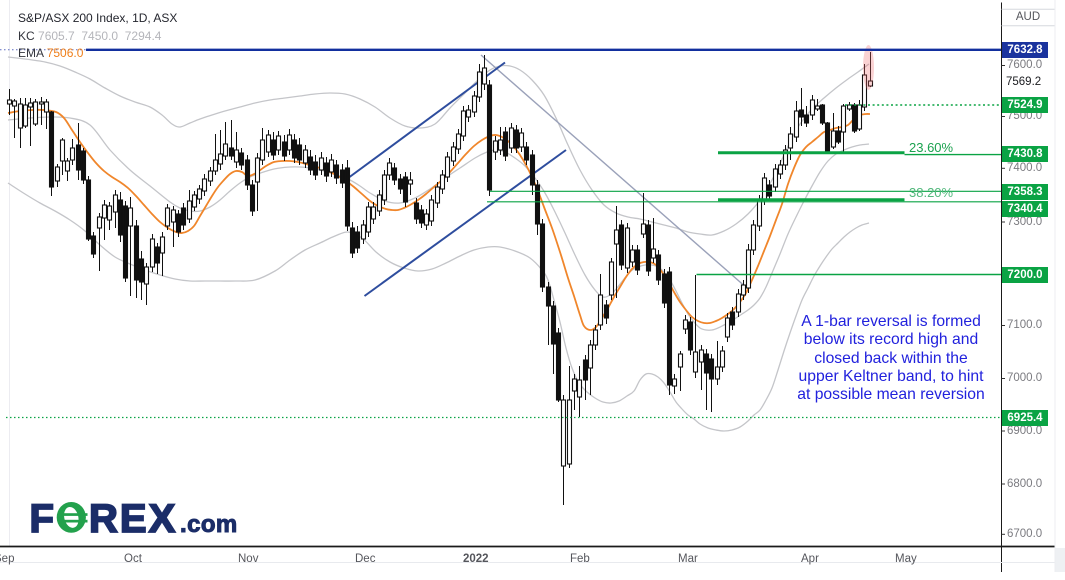 Image resolution: width=1065 pixels, height=580 pixels. Describe the element at coordinates (209, 524) in the screenshot. I see `svg-text: .com` at that location.